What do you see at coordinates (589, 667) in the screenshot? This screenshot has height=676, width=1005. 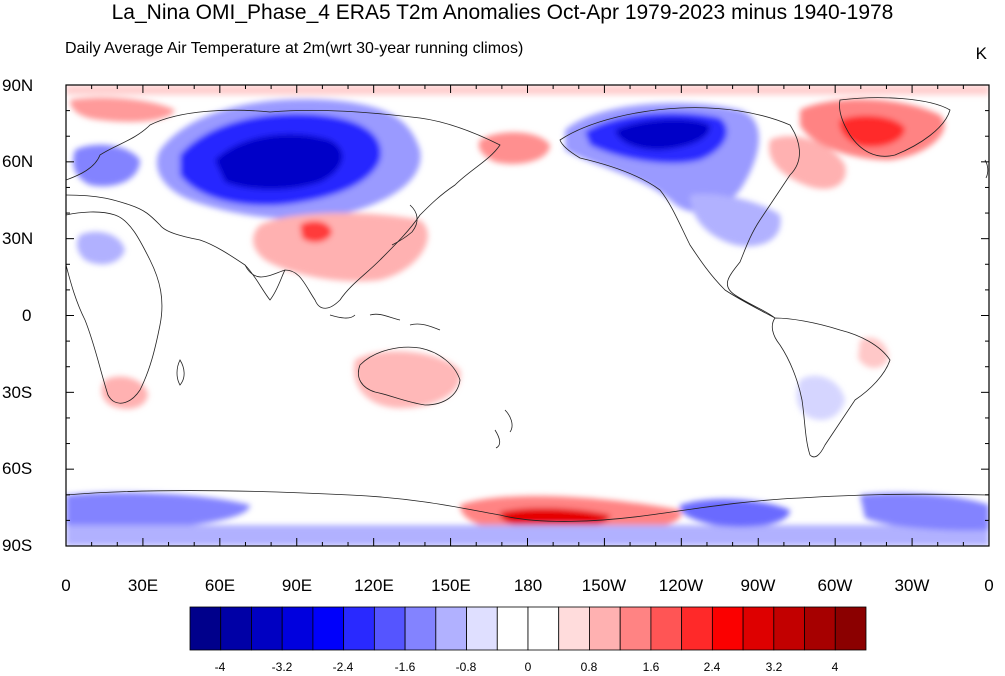 I see `colorbar-label: 0.8` at bounding box center [589, 667].